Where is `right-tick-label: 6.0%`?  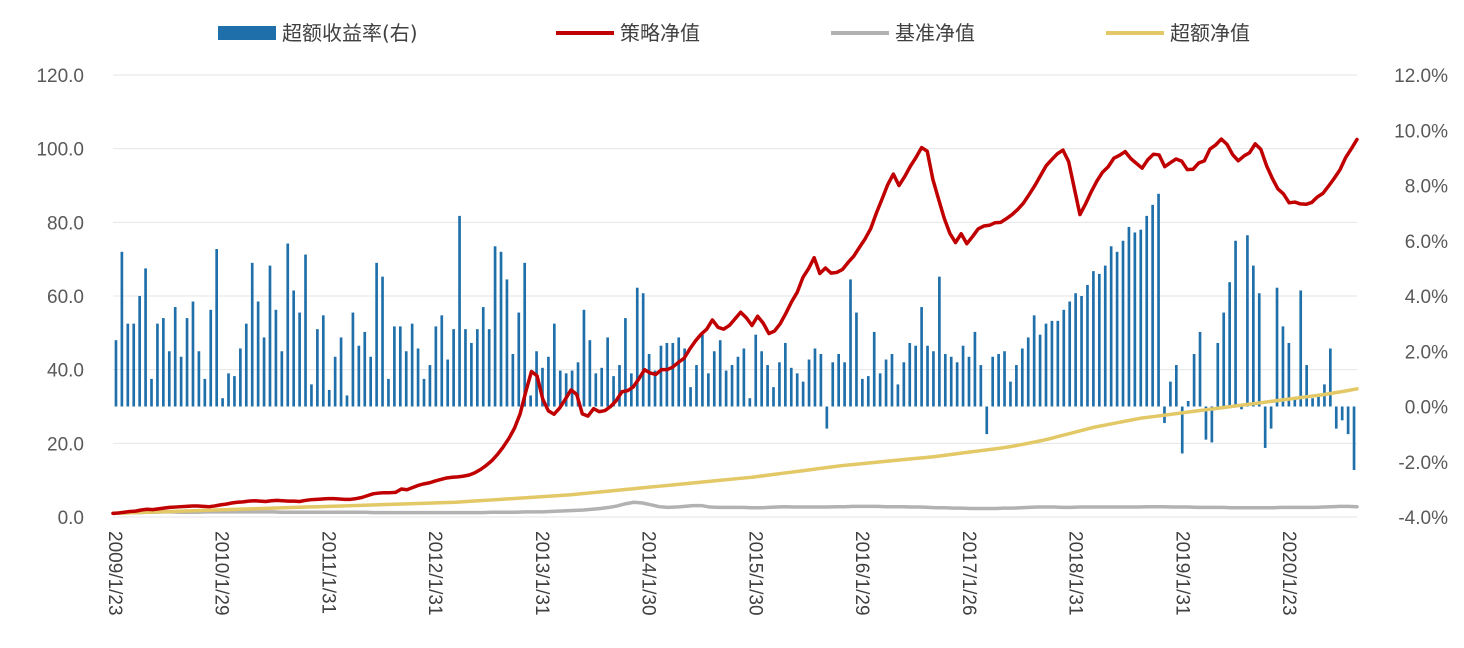
right-tick-label: 6.0% is located at coordinates (1426, 242).